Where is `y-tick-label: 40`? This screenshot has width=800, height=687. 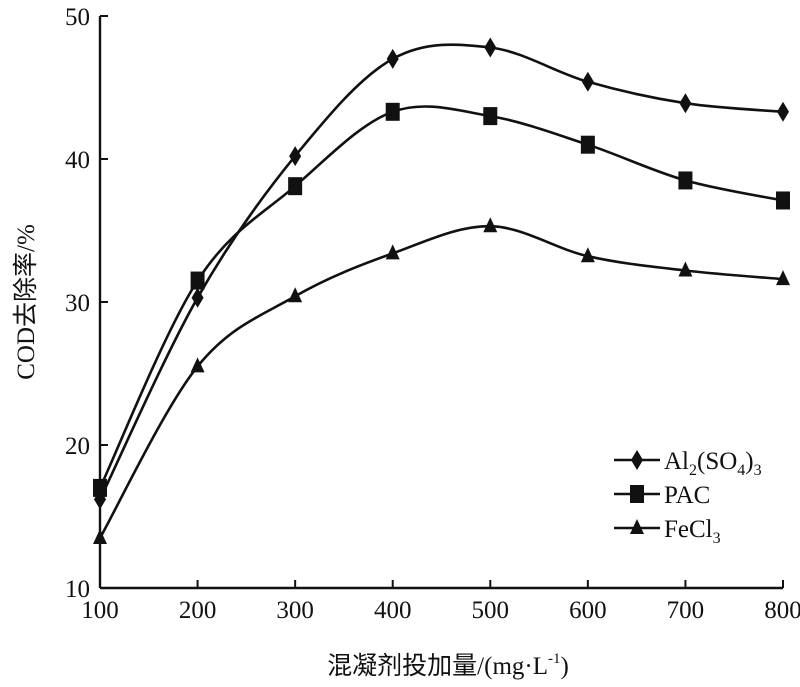 y-tick-label: 40 is located at coordinates (77, 160).